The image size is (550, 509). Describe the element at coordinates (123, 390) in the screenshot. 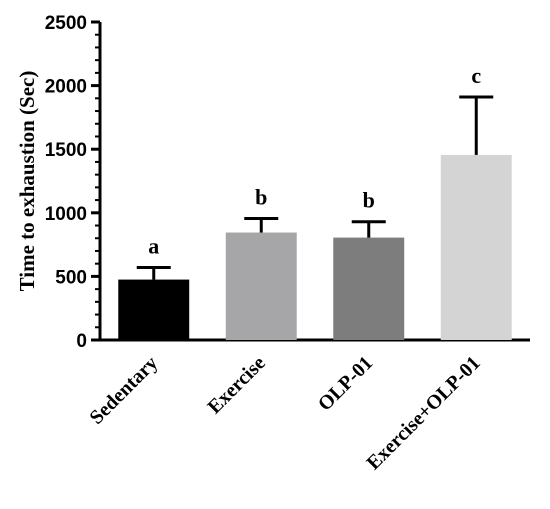

I see `x-category-label: Sedentary` at that location.